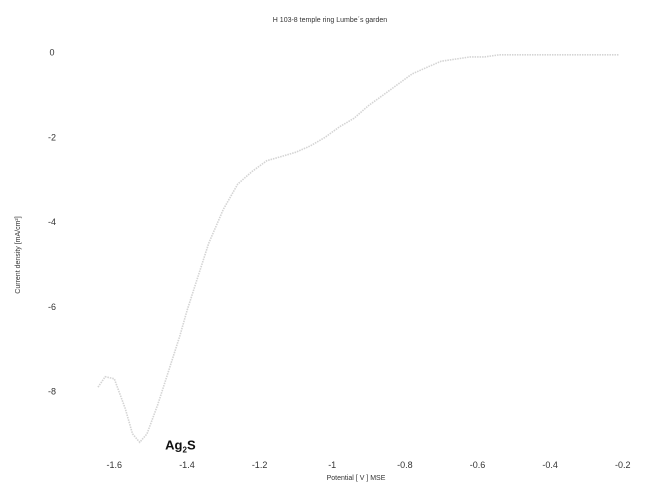 This screenshot has width=648, height=484. What do you see at coordinates (52, 391) in the screenshot?
I see `y-tick-label: -8` at bounding box center [52, 391].